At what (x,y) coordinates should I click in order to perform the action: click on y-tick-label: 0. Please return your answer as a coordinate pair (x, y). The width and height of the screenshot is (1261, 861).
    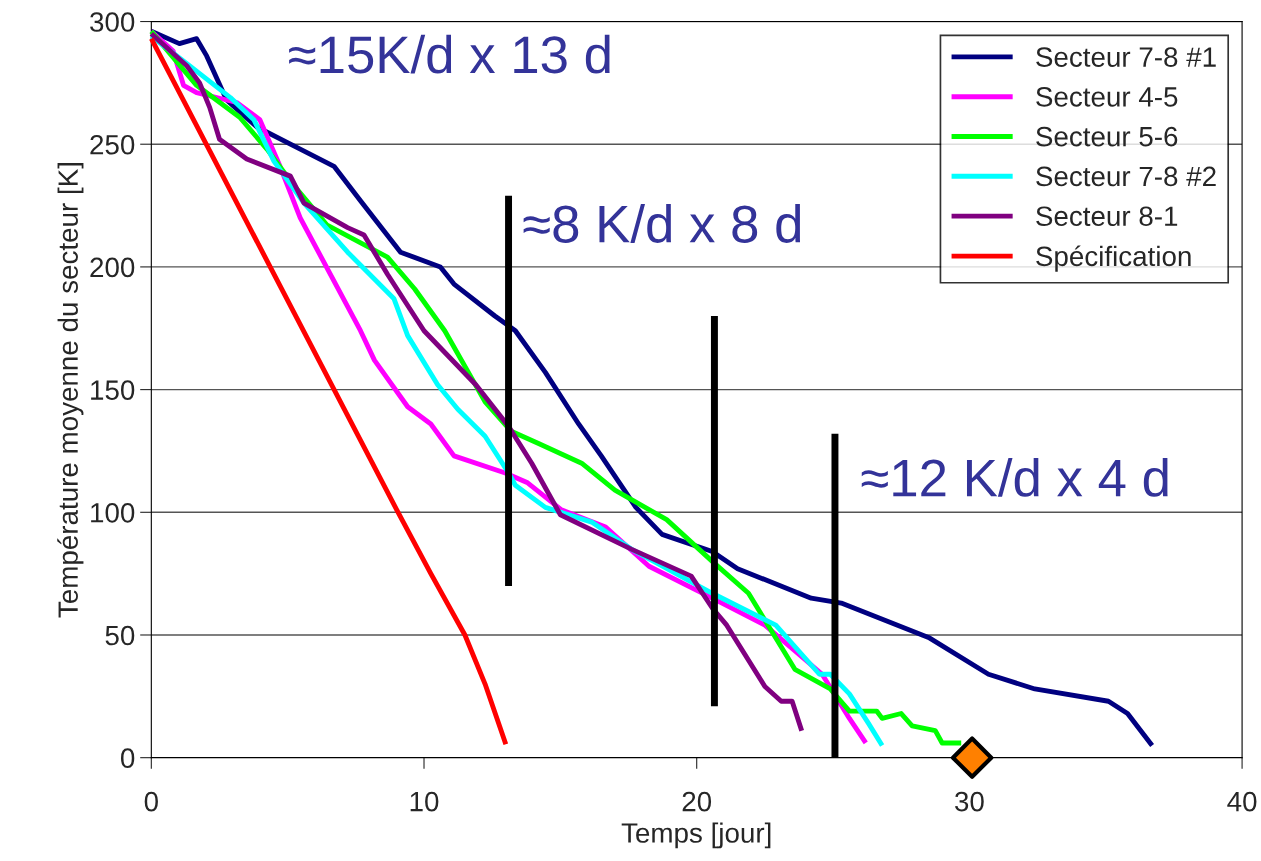
    Looking at the image, I should click on (127, 758).